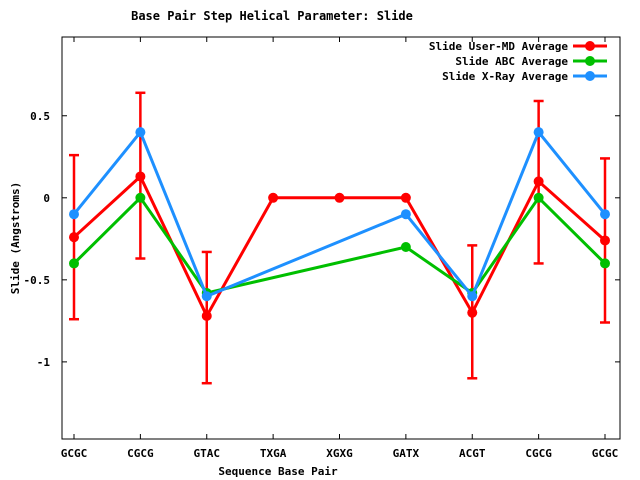 The height and width of the screenshot is (480, 640). I want to click on x-tick-label: TXGA, so click(273, 453).